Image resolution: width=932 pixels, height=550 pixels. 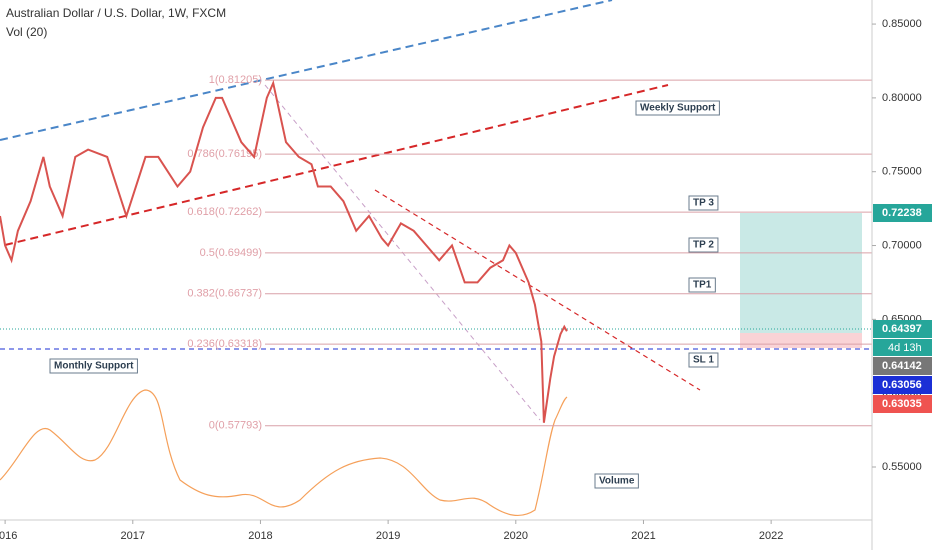 I want to click on volume-line, so click(x=284, y=453).